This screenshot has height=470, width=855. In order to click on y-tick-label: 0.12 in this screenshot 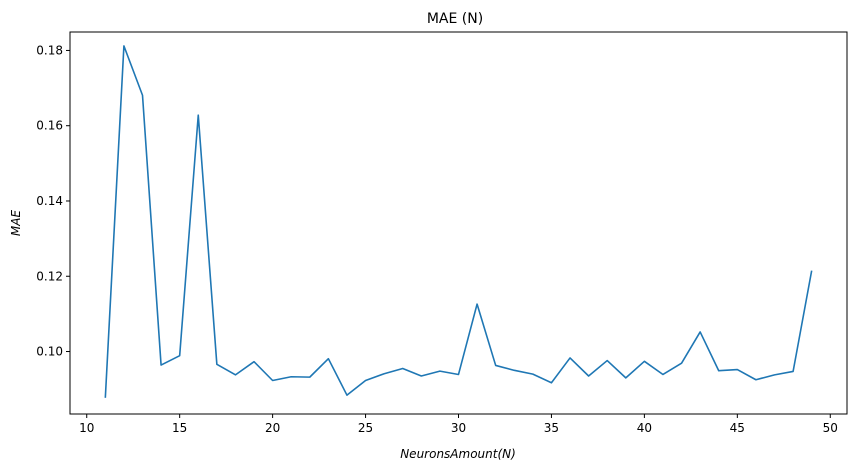, I will do `click(49, 276)`.